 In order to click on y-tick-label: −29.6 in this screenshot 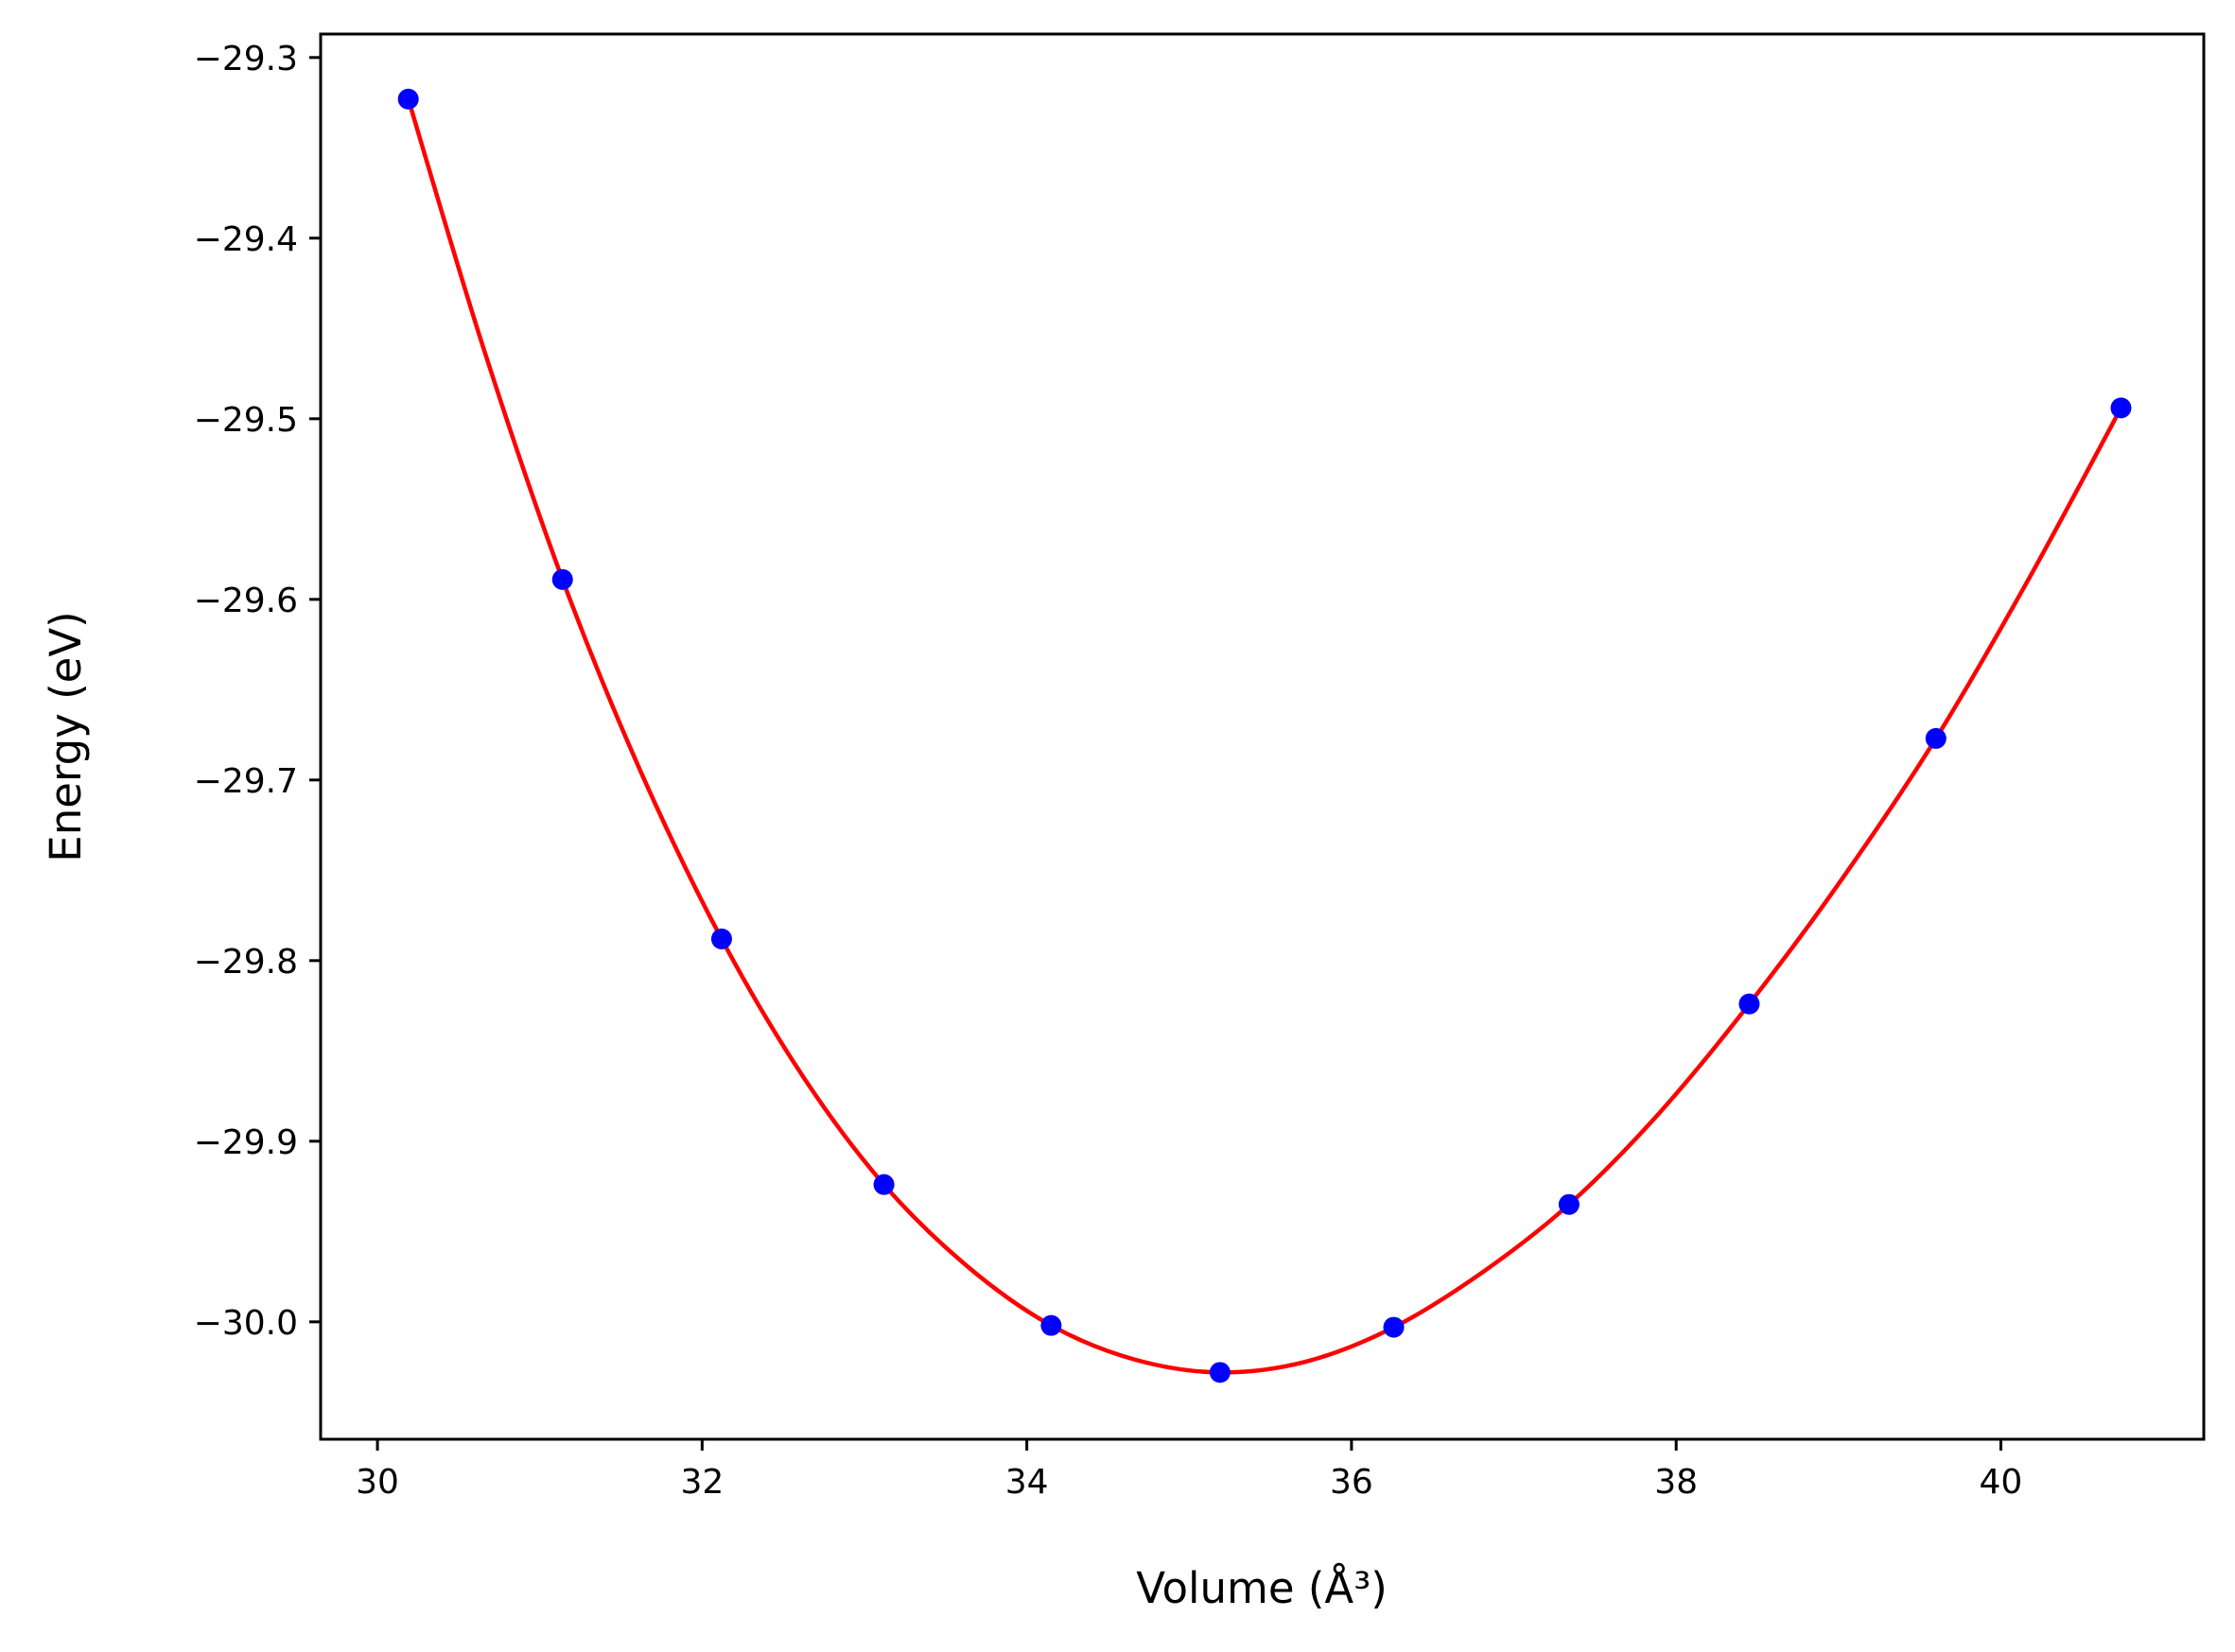, I will do `click(246, 601)`.